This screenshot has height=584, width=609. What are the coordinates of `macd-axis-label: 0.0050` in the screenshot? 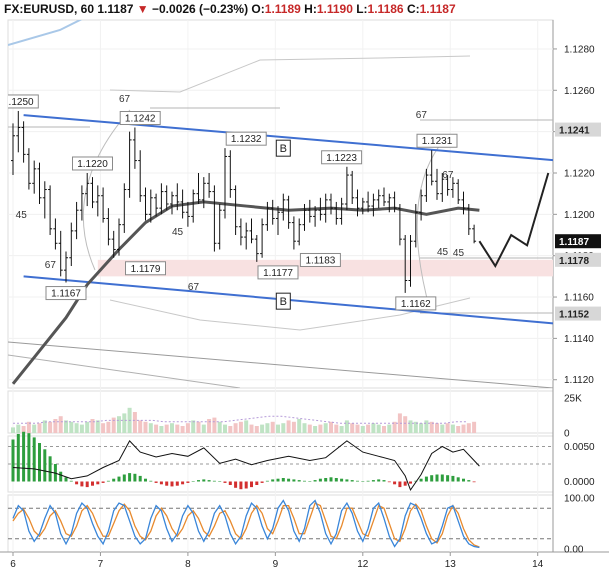 It's located at (579, 447).